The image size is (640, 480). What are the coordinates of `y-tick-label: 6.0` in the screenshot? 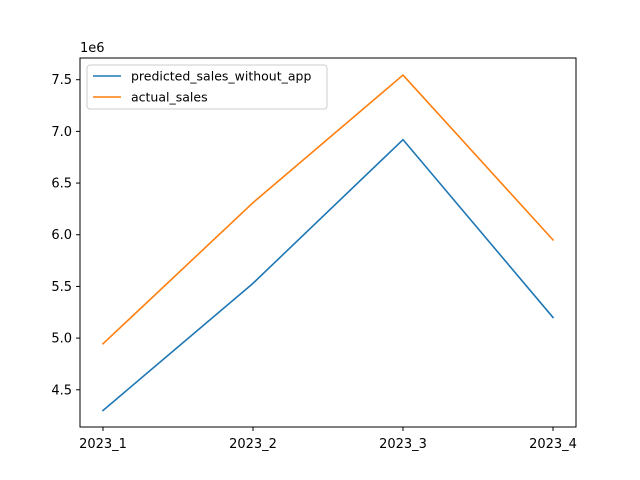 It's located at (61, 235).